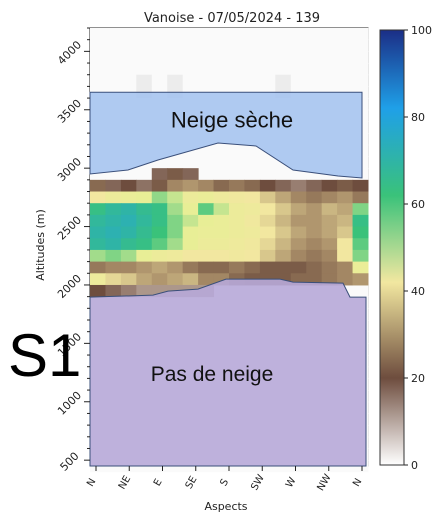  Describe the element at coordinates (40, 245) in the screenshot. I see `y-axis-label: Altitudes (m)` at that location.